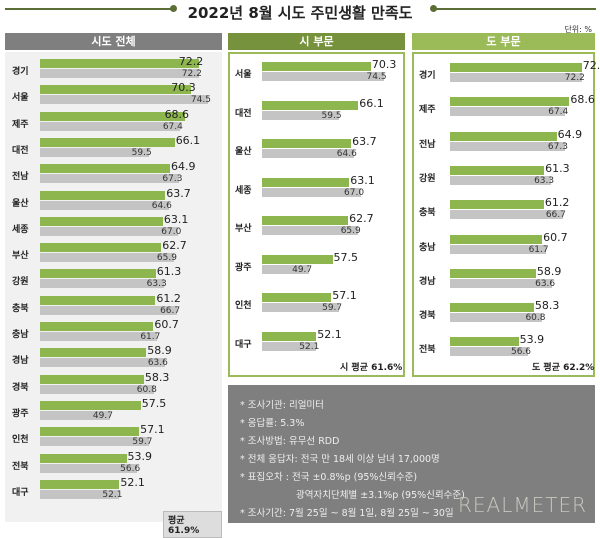 The width and height of the screenshot is (600, 538). Describe the element at coordinates (140, 456) in the screenshot. I see `value-label-current: 53.9` at that location.